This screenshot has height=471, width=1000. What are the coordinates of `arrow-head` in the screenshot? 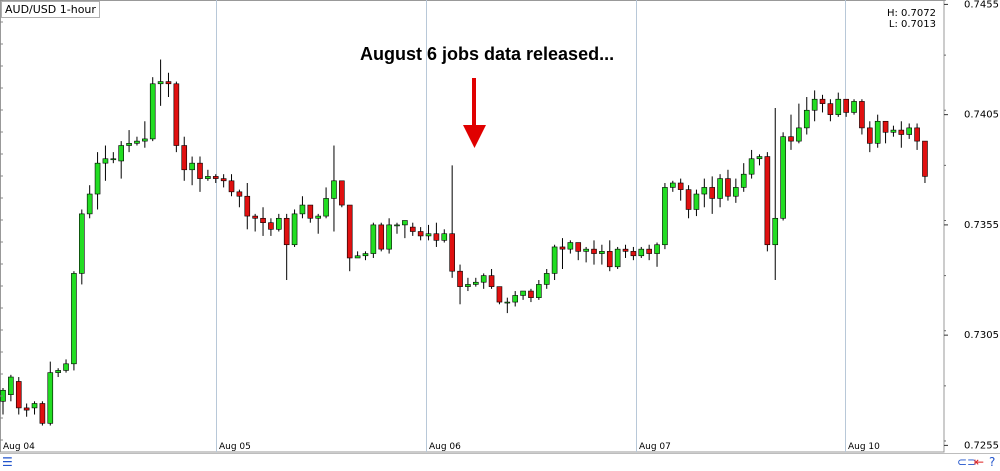 It's located at (474, 136).